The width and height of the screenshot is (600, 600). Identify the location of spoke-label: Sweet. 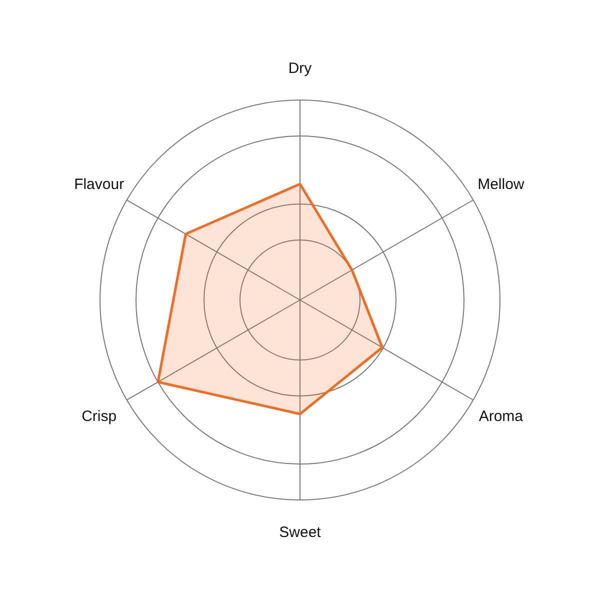
(300, 532).